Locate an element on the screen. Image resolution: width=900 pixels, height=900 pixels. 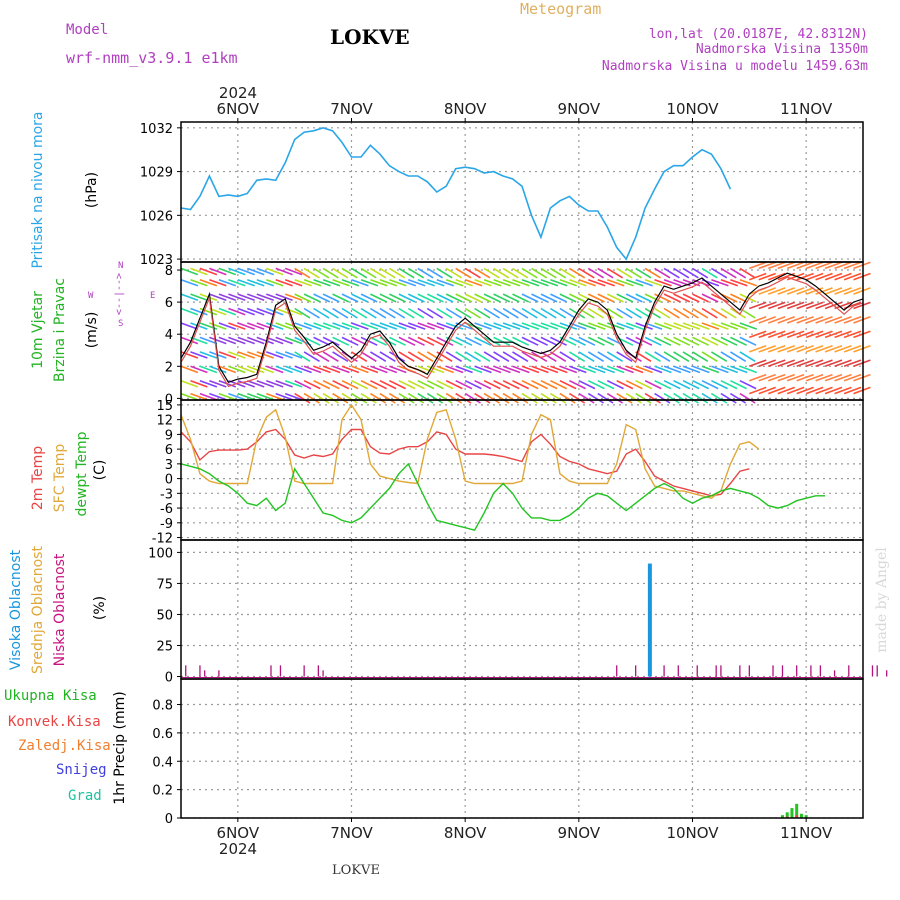
year-bottom: 2024 is located at coordinates (238, 849).